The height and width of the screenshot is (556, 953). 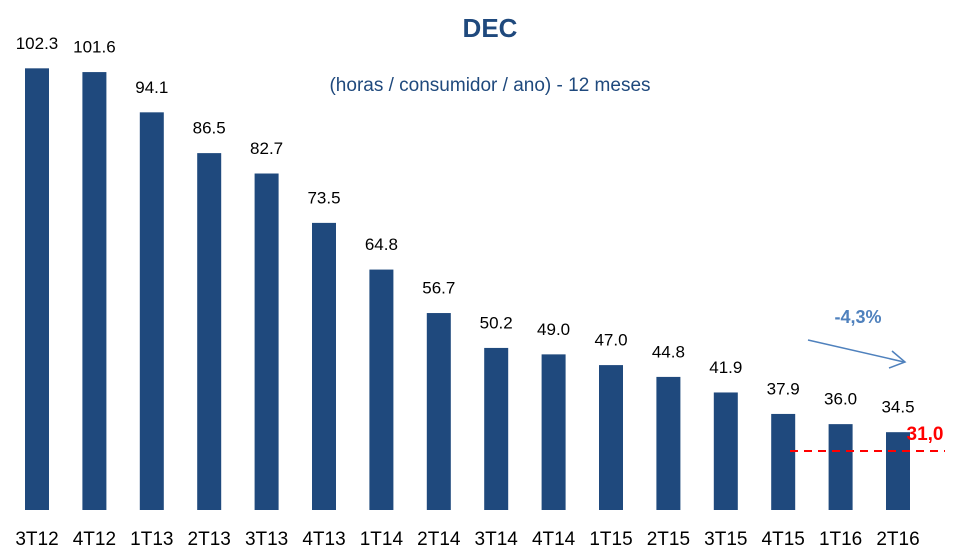 What do you see at coordinates (323, 539) in the screenshot?
I see `x-tick-label: 4T13` at bounding box center [323, 539].